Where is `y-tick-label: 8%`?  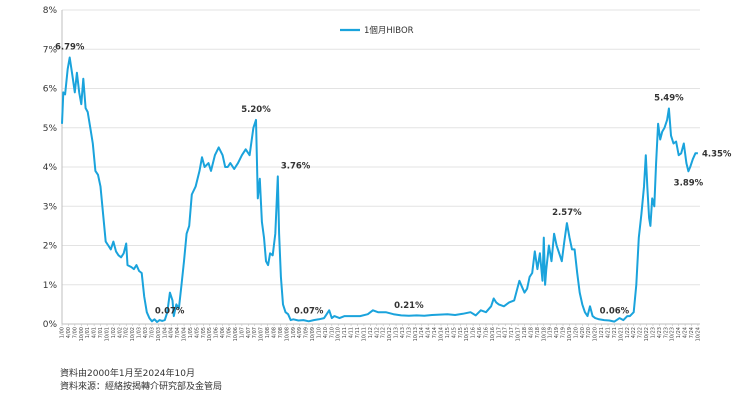
y-tick-label: 8% is located at coordinates (50, 11).